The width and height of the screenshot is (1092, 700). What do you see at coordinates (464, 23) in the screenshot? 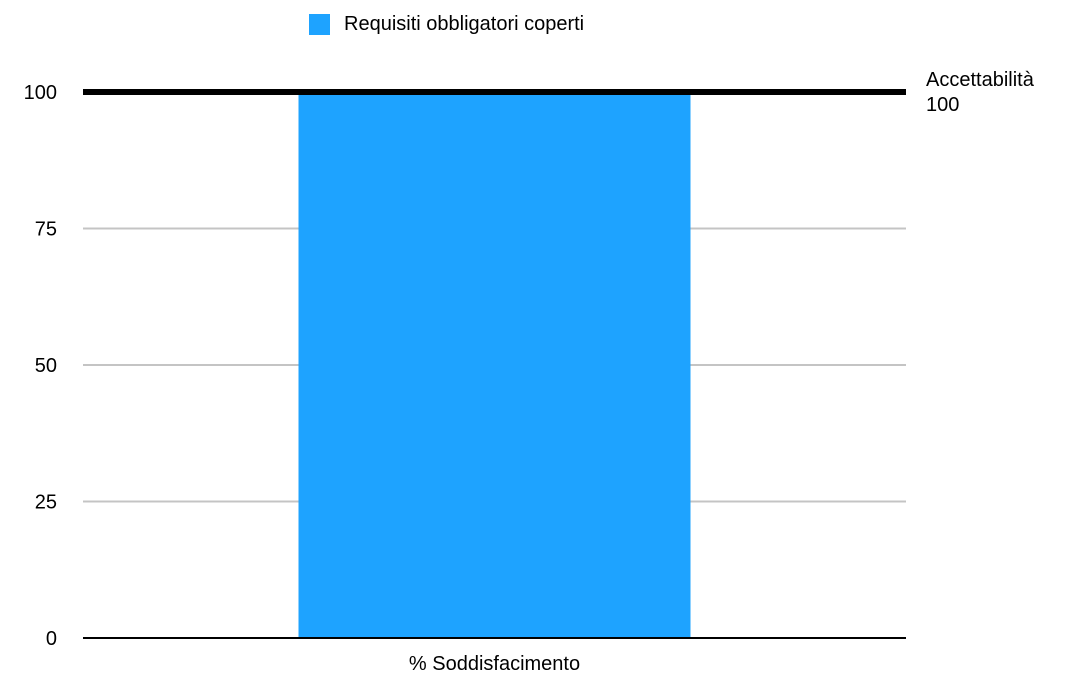
I see `legend-label: Requisiti obbligatori coperti` at bounding box center [464, 23].